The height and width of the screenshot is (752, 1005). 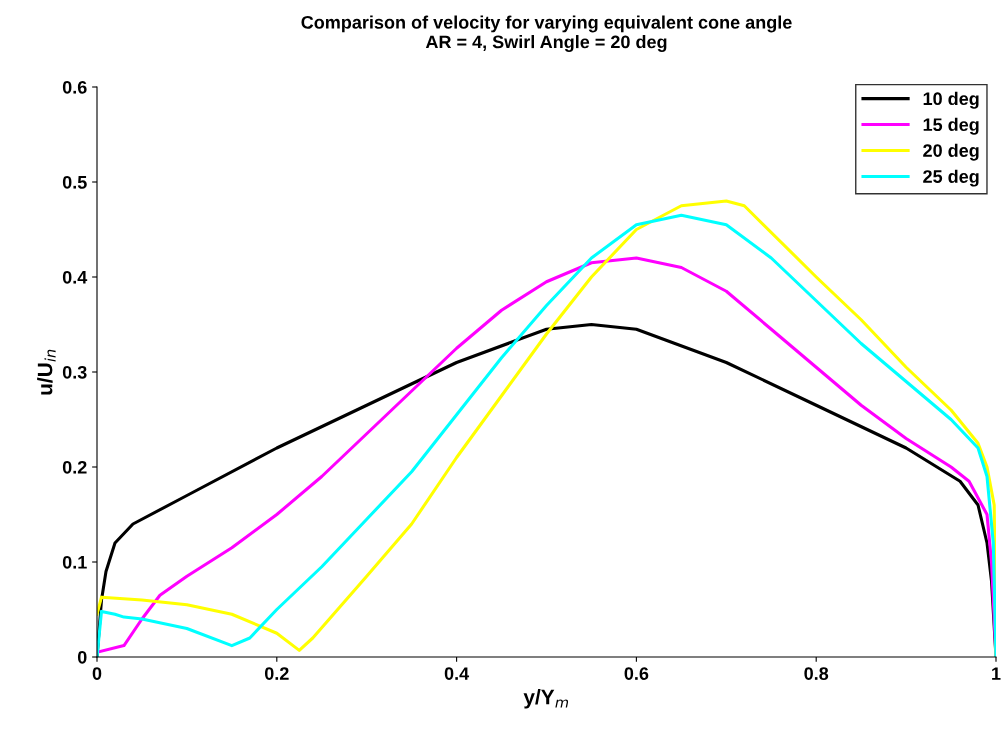 What do you see at coordinates (951, 178) in the screenshot?
I see `legend-label: 25 deg` at bounding box center [951, 178].